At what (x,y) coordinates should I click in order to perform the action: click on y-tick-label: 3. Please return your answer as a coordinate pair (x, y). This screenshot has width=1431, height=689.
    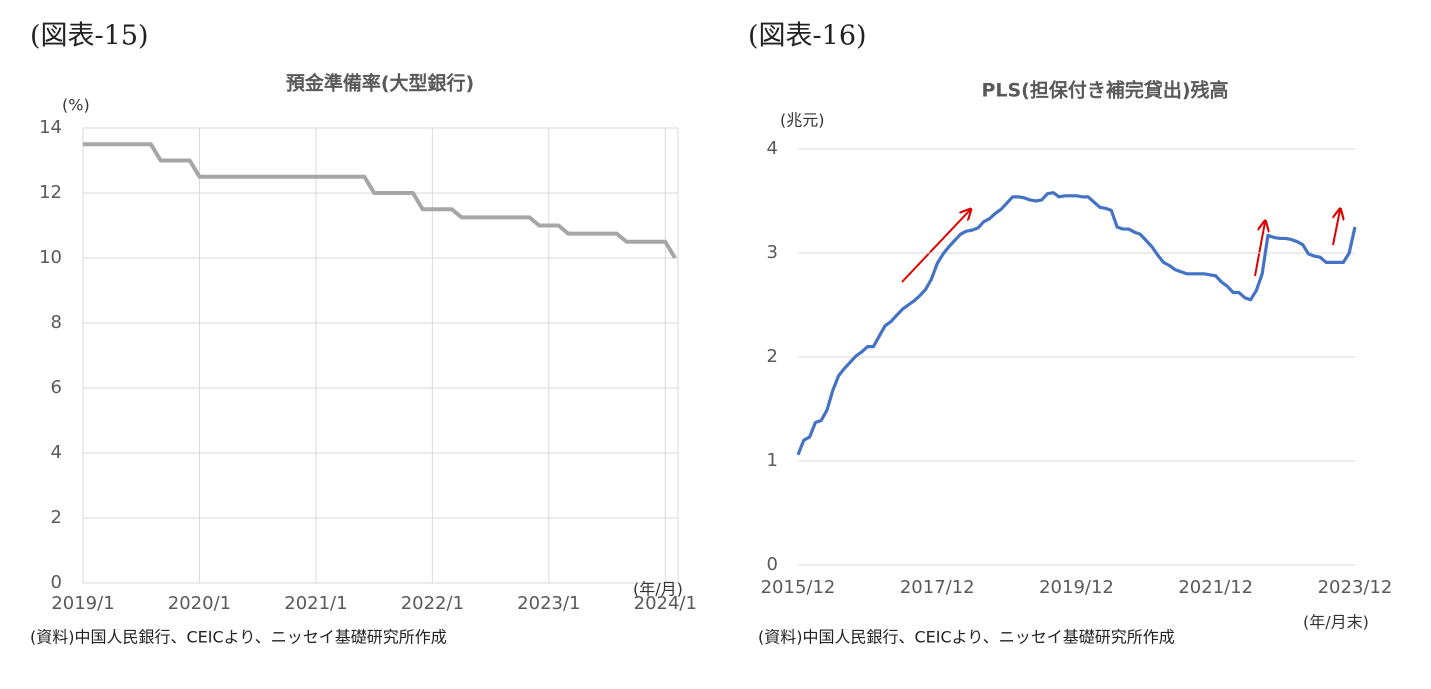
    Looking at the image, I should click on (772, 252).